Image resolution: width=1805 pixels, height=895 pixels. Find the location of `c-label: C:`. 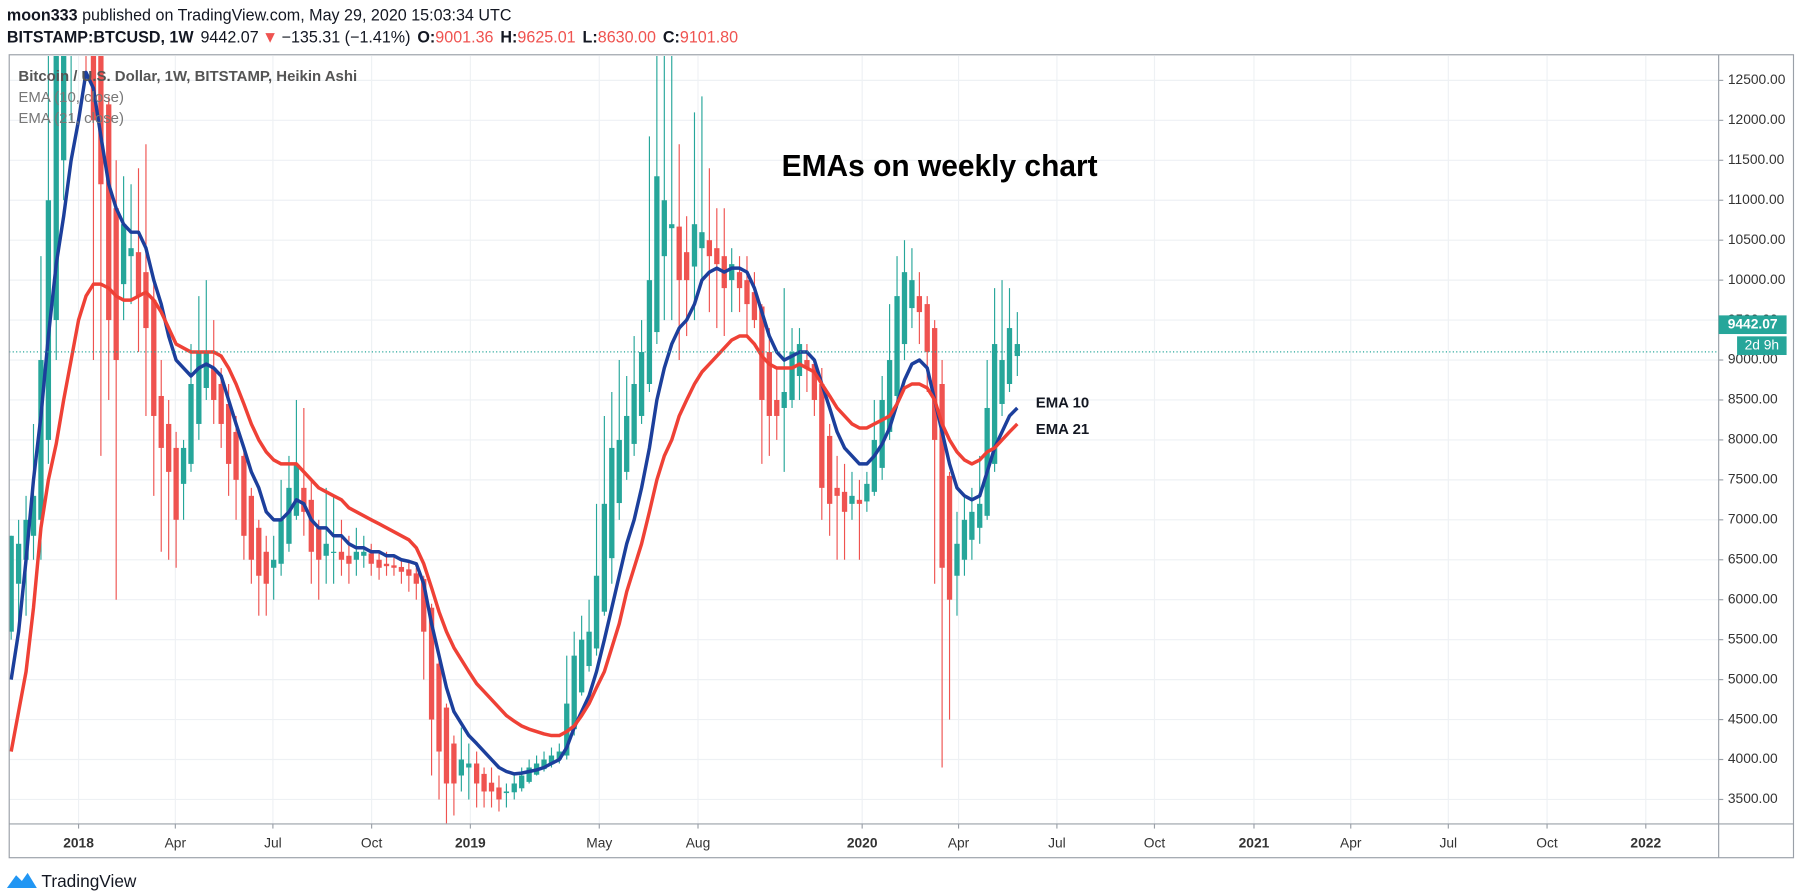

c-label: C: is located at coordinates (671, 38).